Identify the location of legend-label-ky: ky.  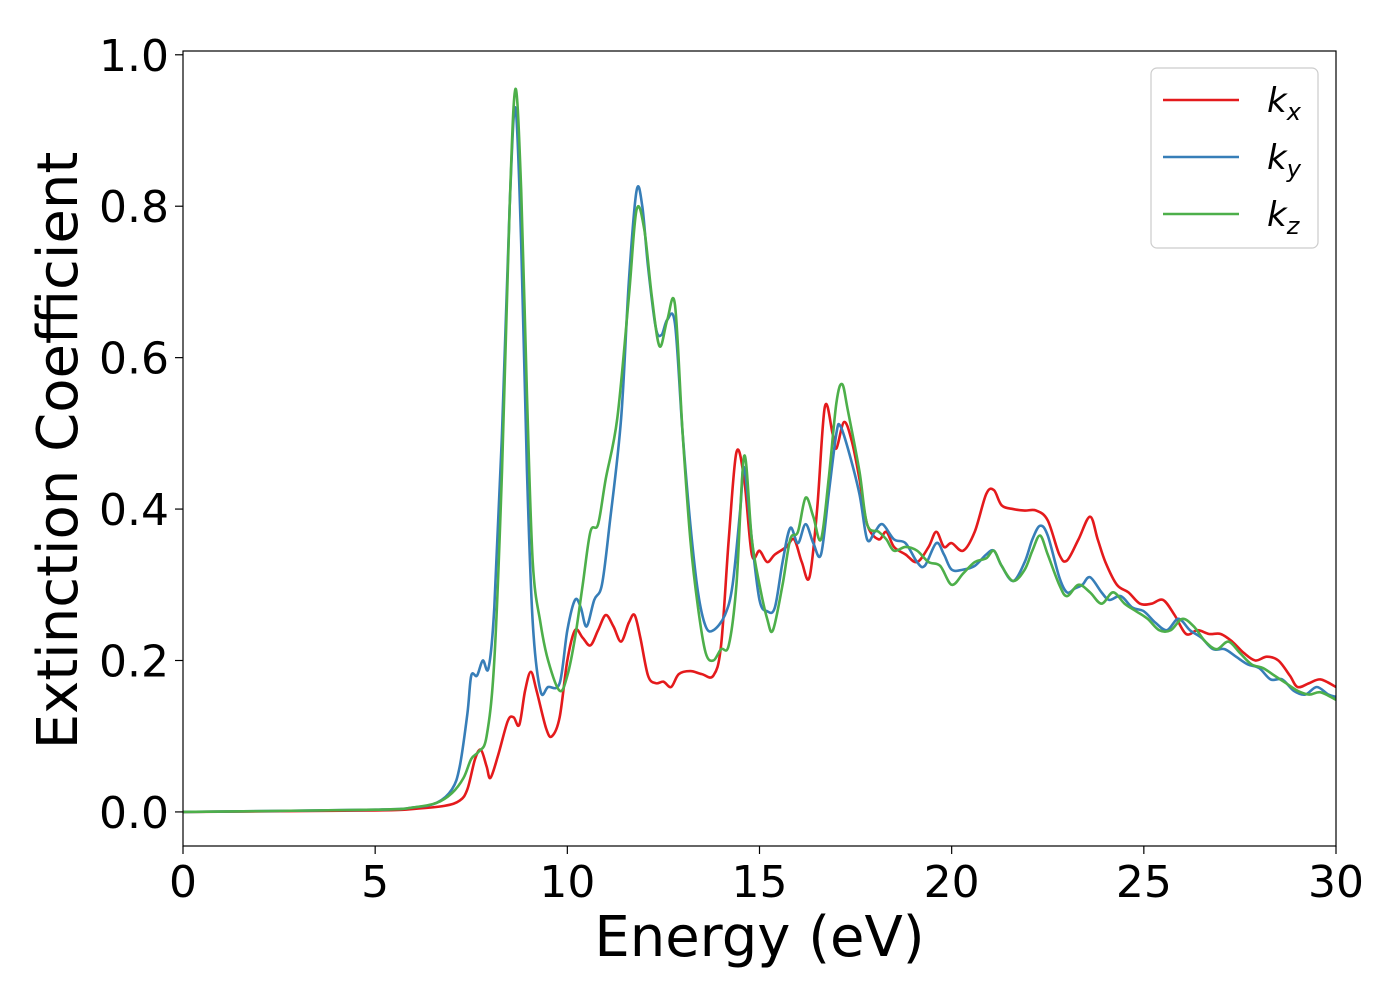
(1284, 160).